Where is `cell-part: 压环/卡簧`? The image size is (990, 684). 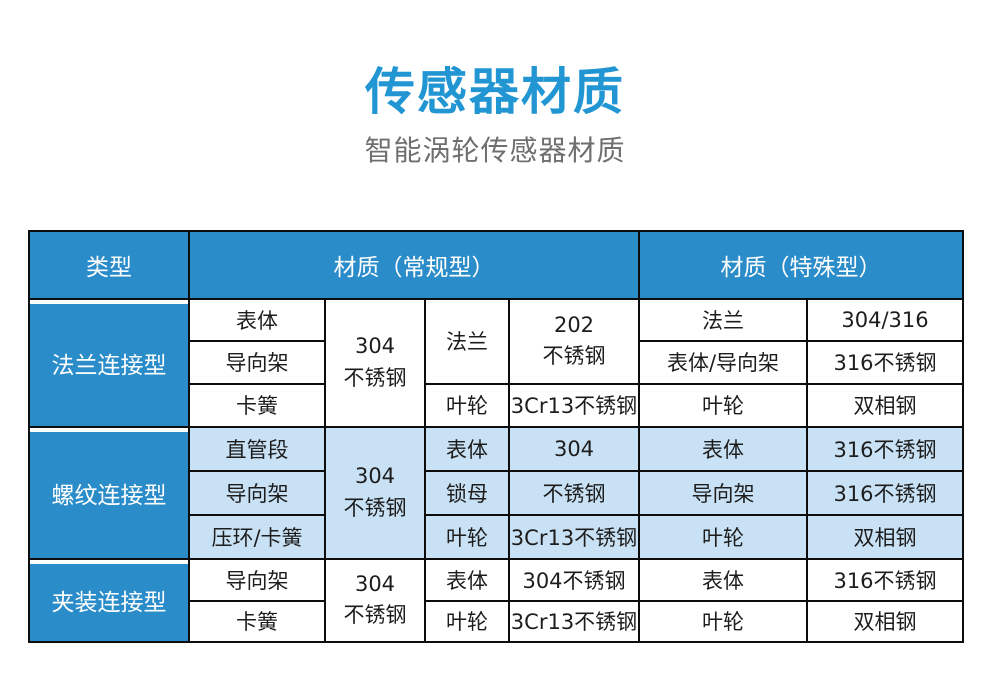 cell-part: 压环/卡簧 is located at coordinates (257, 536).